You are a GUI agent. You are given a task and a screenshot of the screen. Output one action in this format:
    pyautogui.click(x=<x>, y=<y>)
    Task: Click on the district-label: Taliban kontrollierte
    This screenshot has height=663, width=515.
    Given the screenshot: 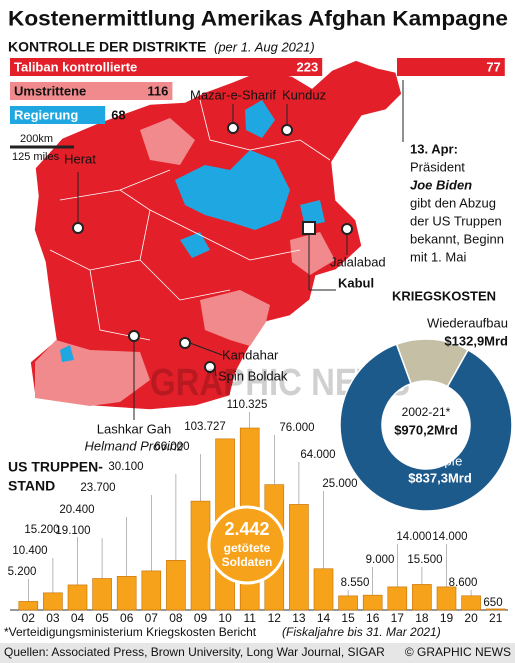 What is the action you would take?
    pyautogui.click(x=75, y=66)
    